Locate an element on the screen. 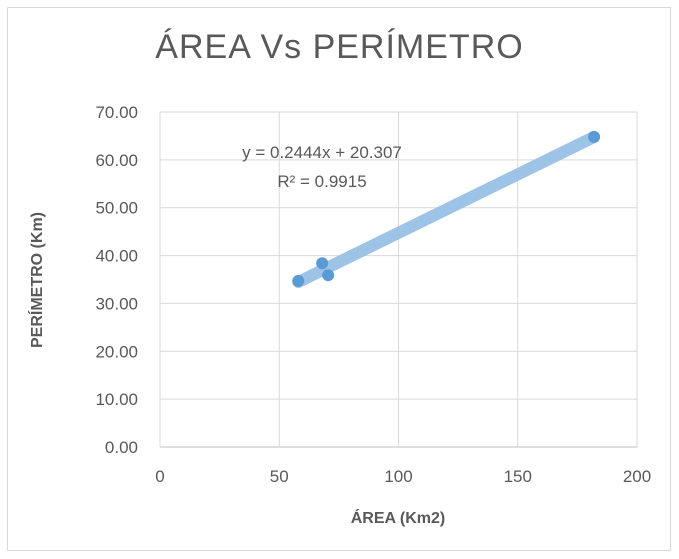 The height and width of the screenshot is (559, 679). y-tick-label: 10.00 is located at coordinates (116, 399).